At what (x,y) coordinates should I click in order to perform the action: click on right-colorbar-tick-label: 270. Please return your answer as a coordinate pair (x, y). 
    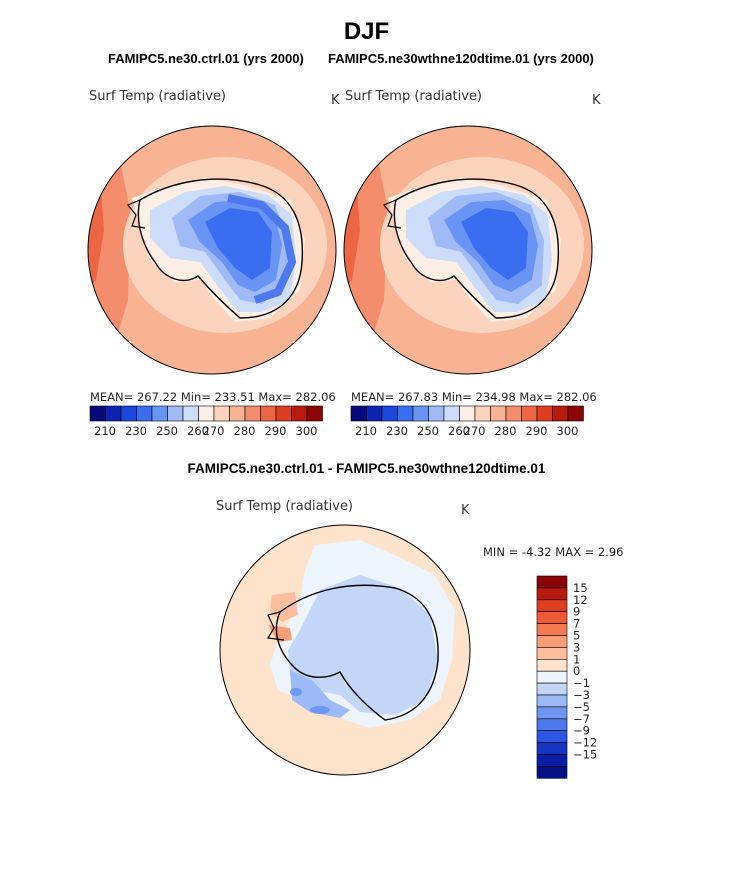
    Looking at the image, I should click on (475, 431).